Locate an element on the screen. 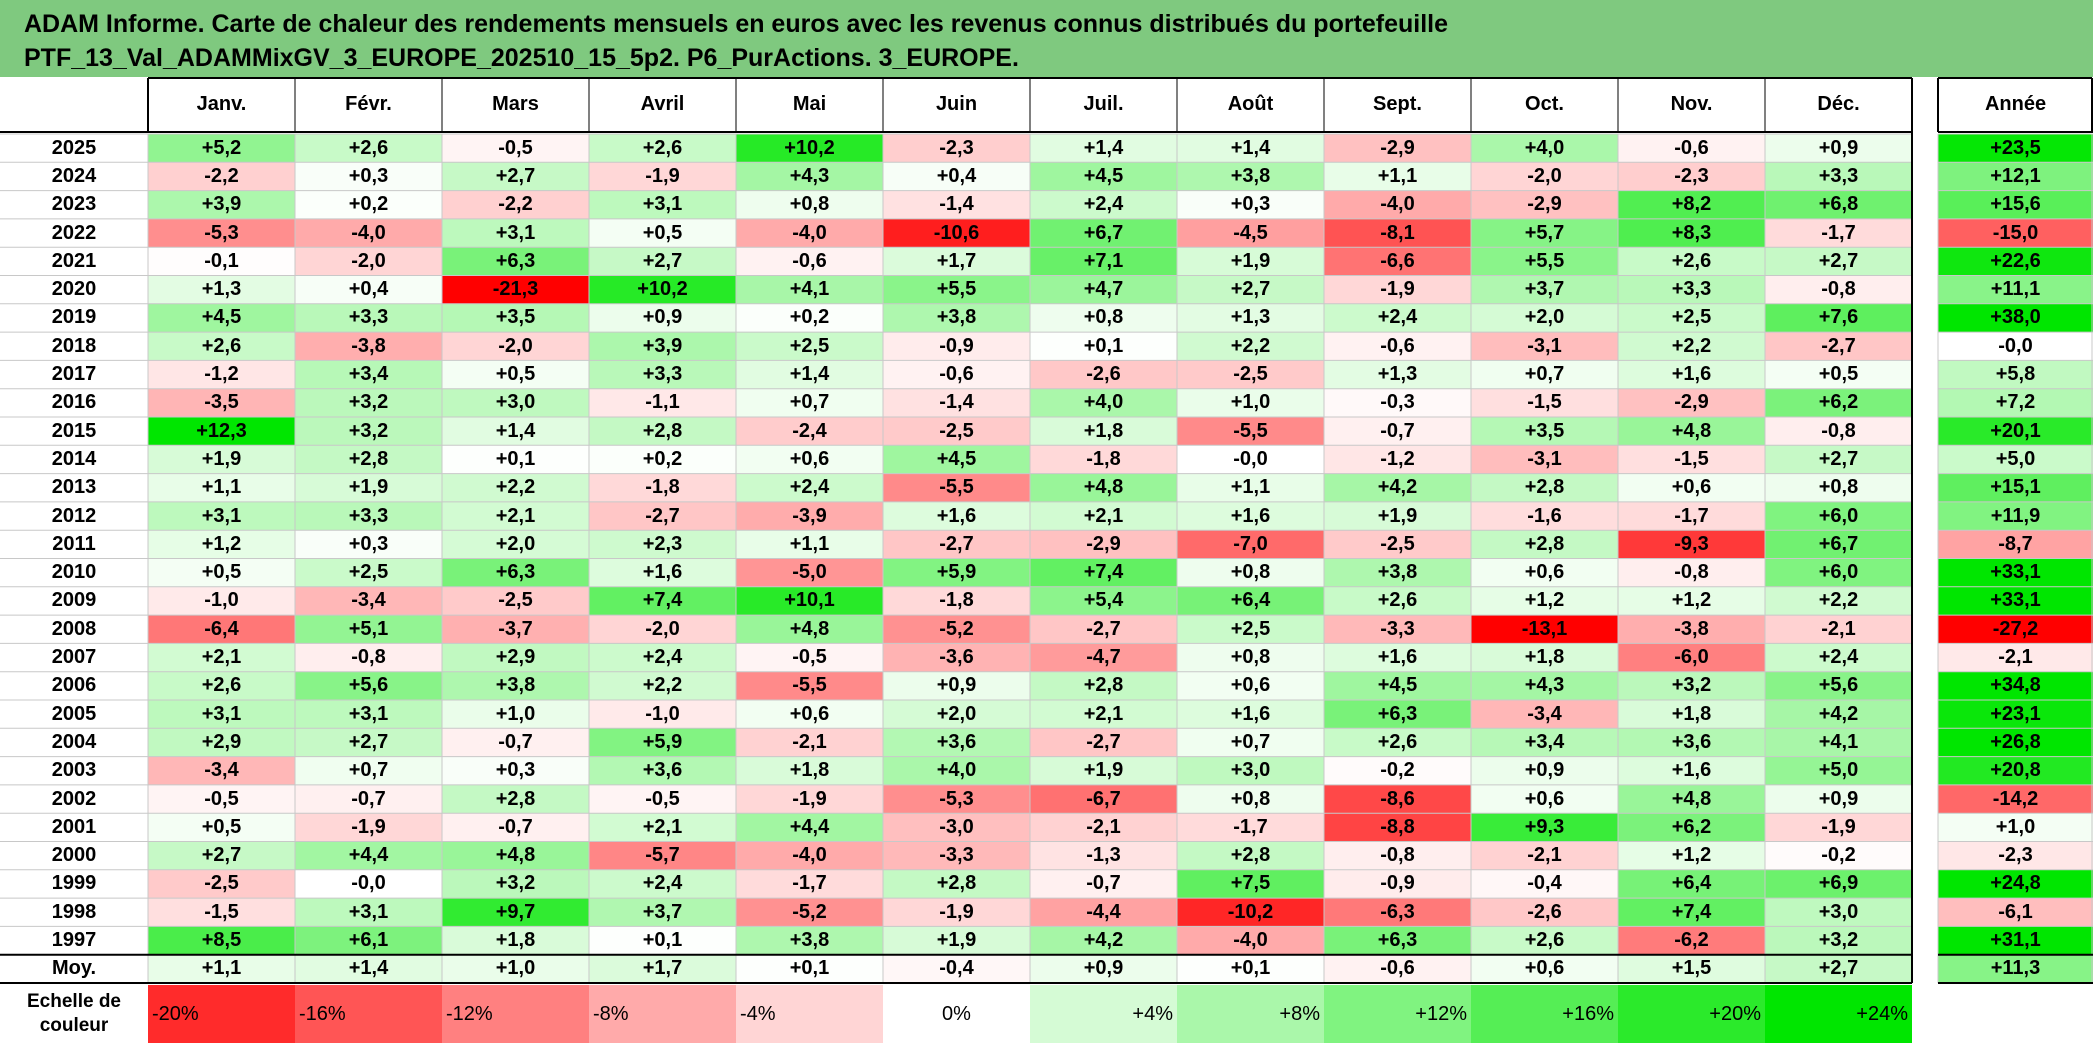  heatmap-cell: -0,0 is located at coordinates (1250, 459).